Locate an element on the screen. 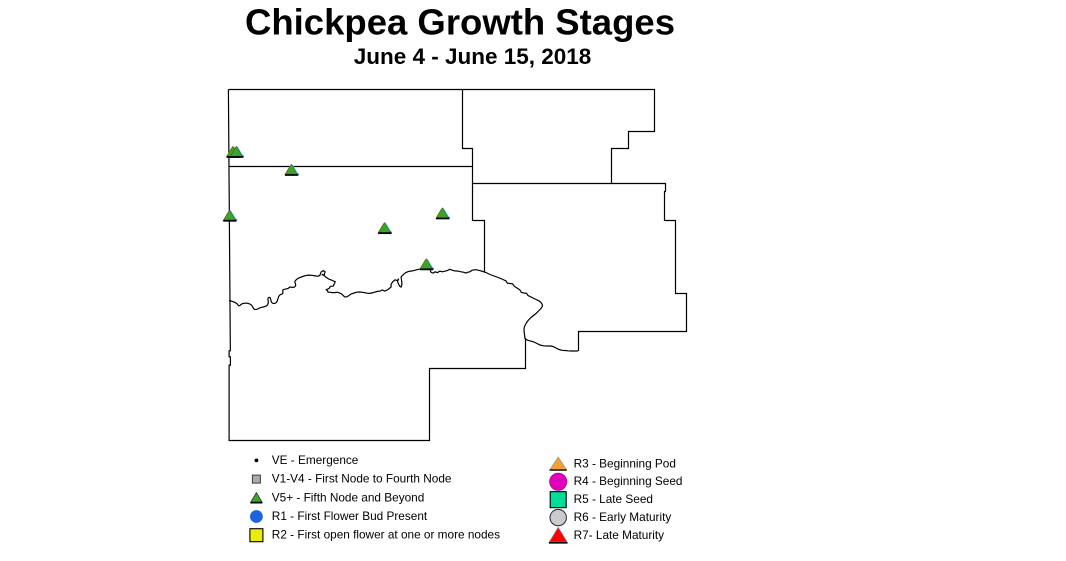 This screenshot has height=561, width=1066. svg-text: R4 - Beginning Seed is located at coordinates (628, 481).